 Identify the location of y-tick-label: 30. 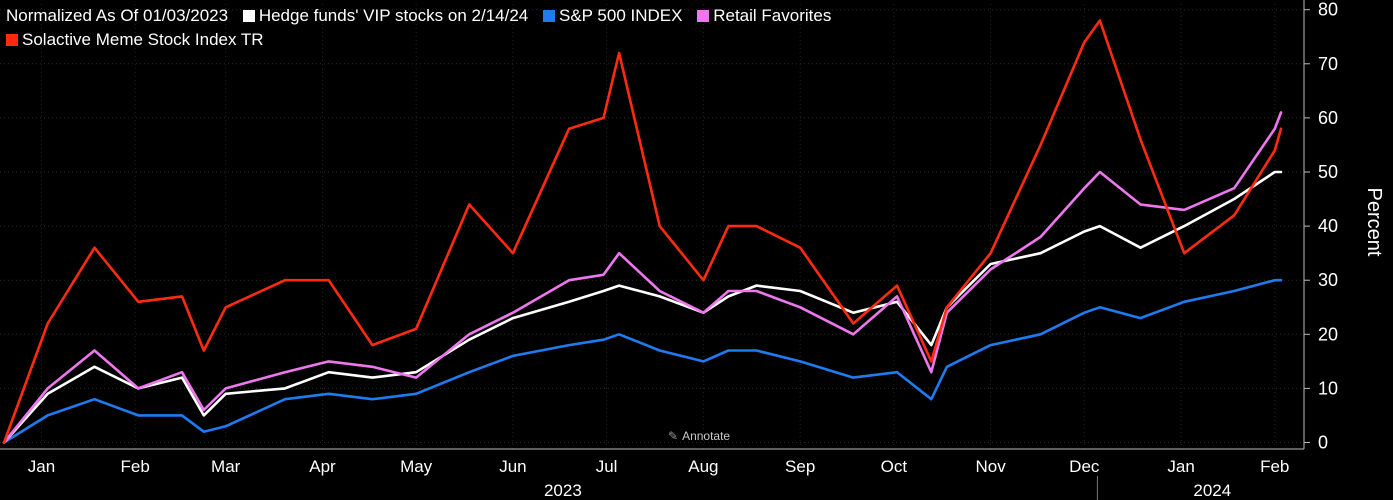
(1328, 280).